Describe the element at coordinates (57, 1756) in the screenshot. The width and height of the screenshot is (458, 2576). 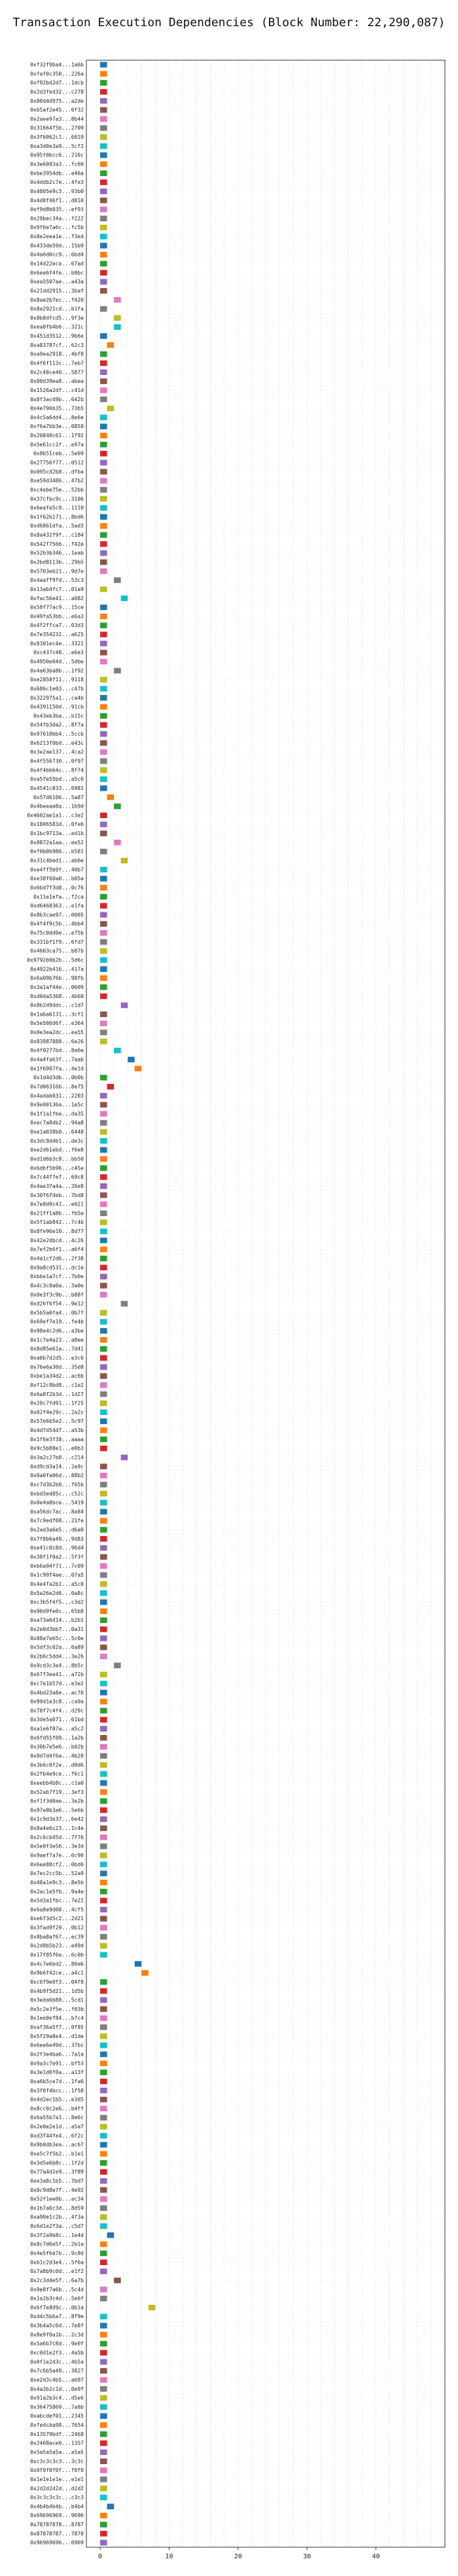
I see `y-tick-label: 0x8d7d4f6a...4b28` at that location.